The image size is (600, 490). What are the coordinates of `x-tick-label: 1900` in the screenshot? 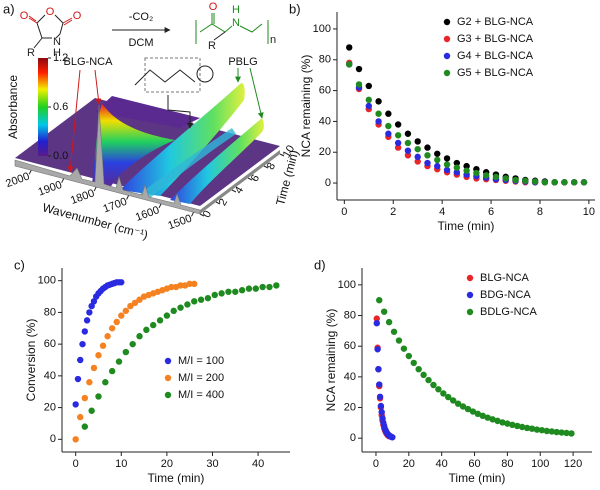 It's located at (50, 189).